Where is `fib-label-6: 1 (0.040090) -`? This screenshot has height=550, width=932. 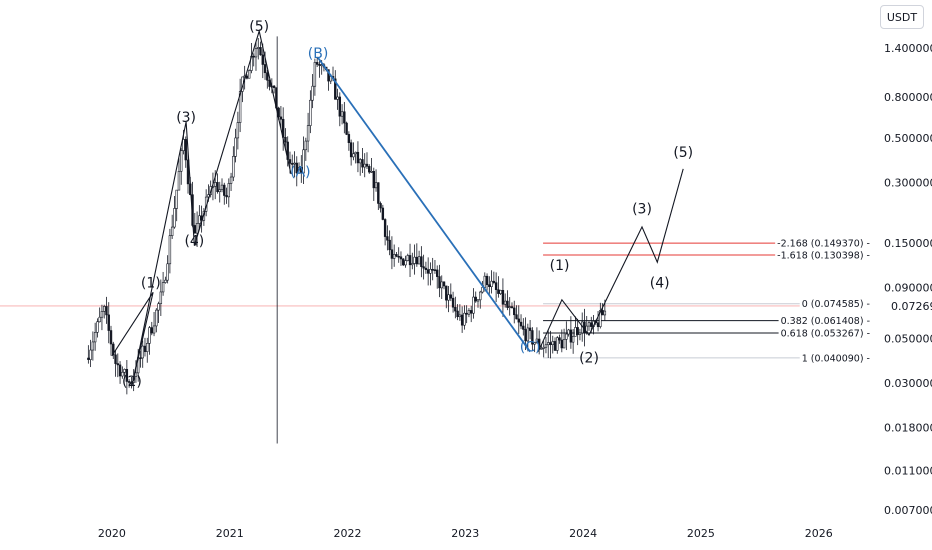
fib-label-6: 1 (0.040090) - is located at coordinates (836, 358).